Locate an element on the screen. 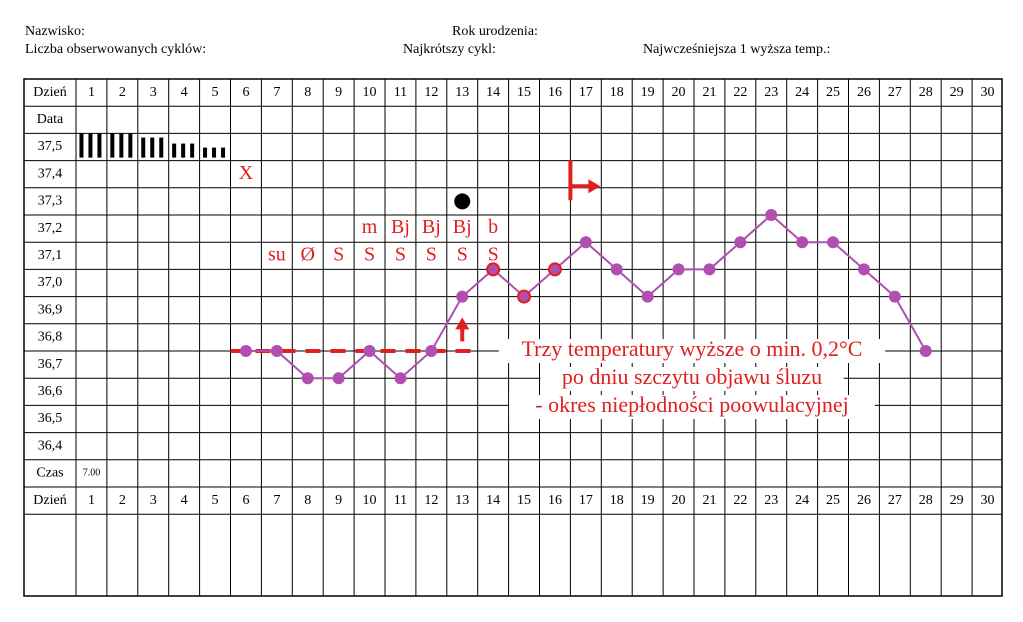 This screenshot has width=1023, height=622. day-number: 10 is located at coordinates (370, 92).